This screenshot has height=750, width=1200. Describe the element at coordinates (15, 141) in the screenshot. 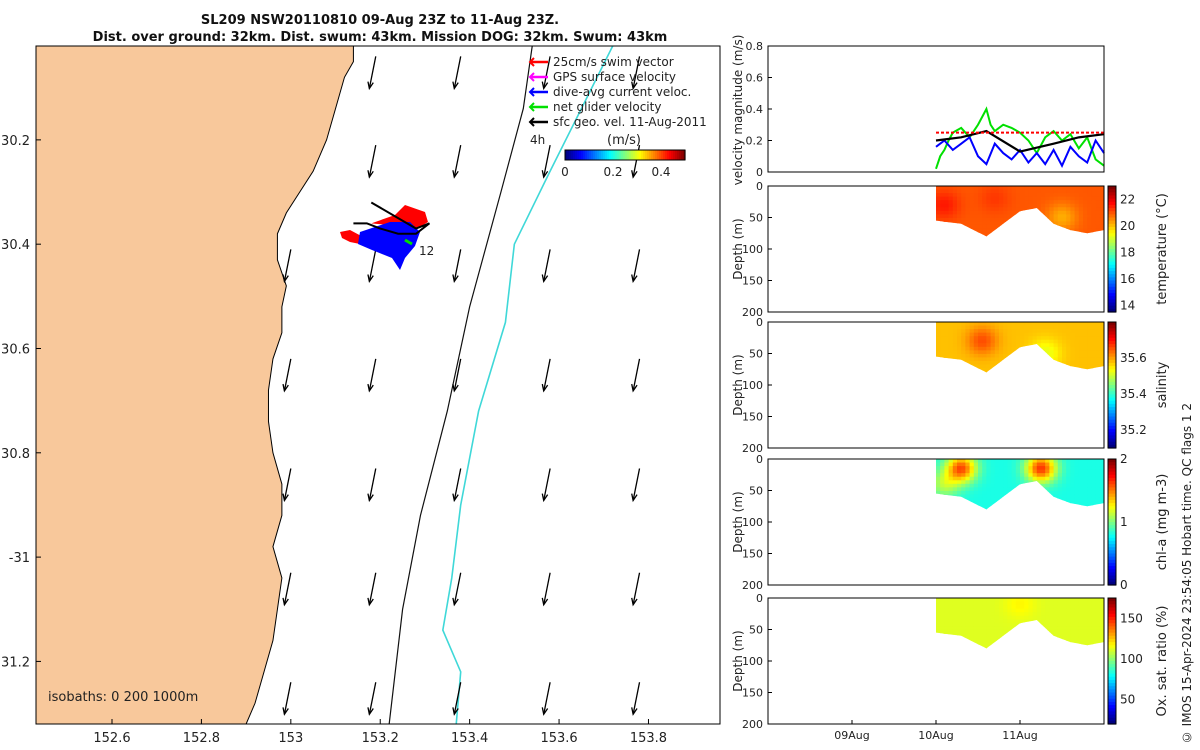

I see `map-ytick-label: 30.2` at that location.